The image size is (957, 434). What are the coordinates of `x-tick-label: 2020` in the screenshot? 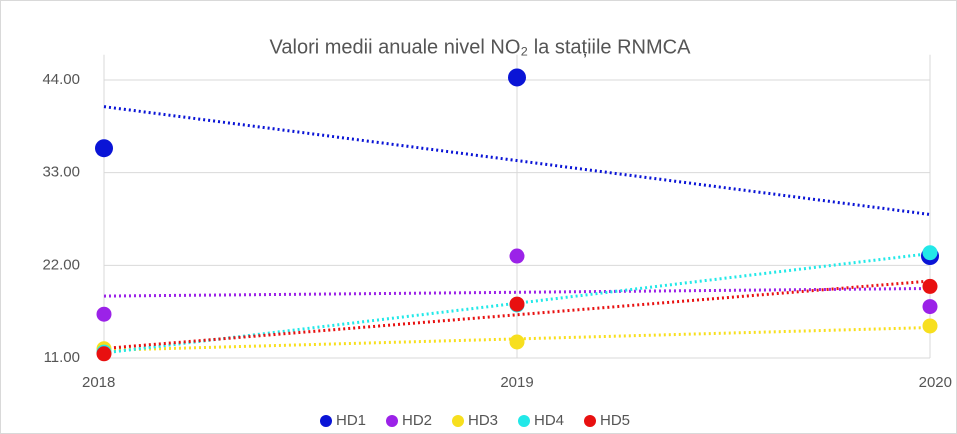 It's located at (935, 382).